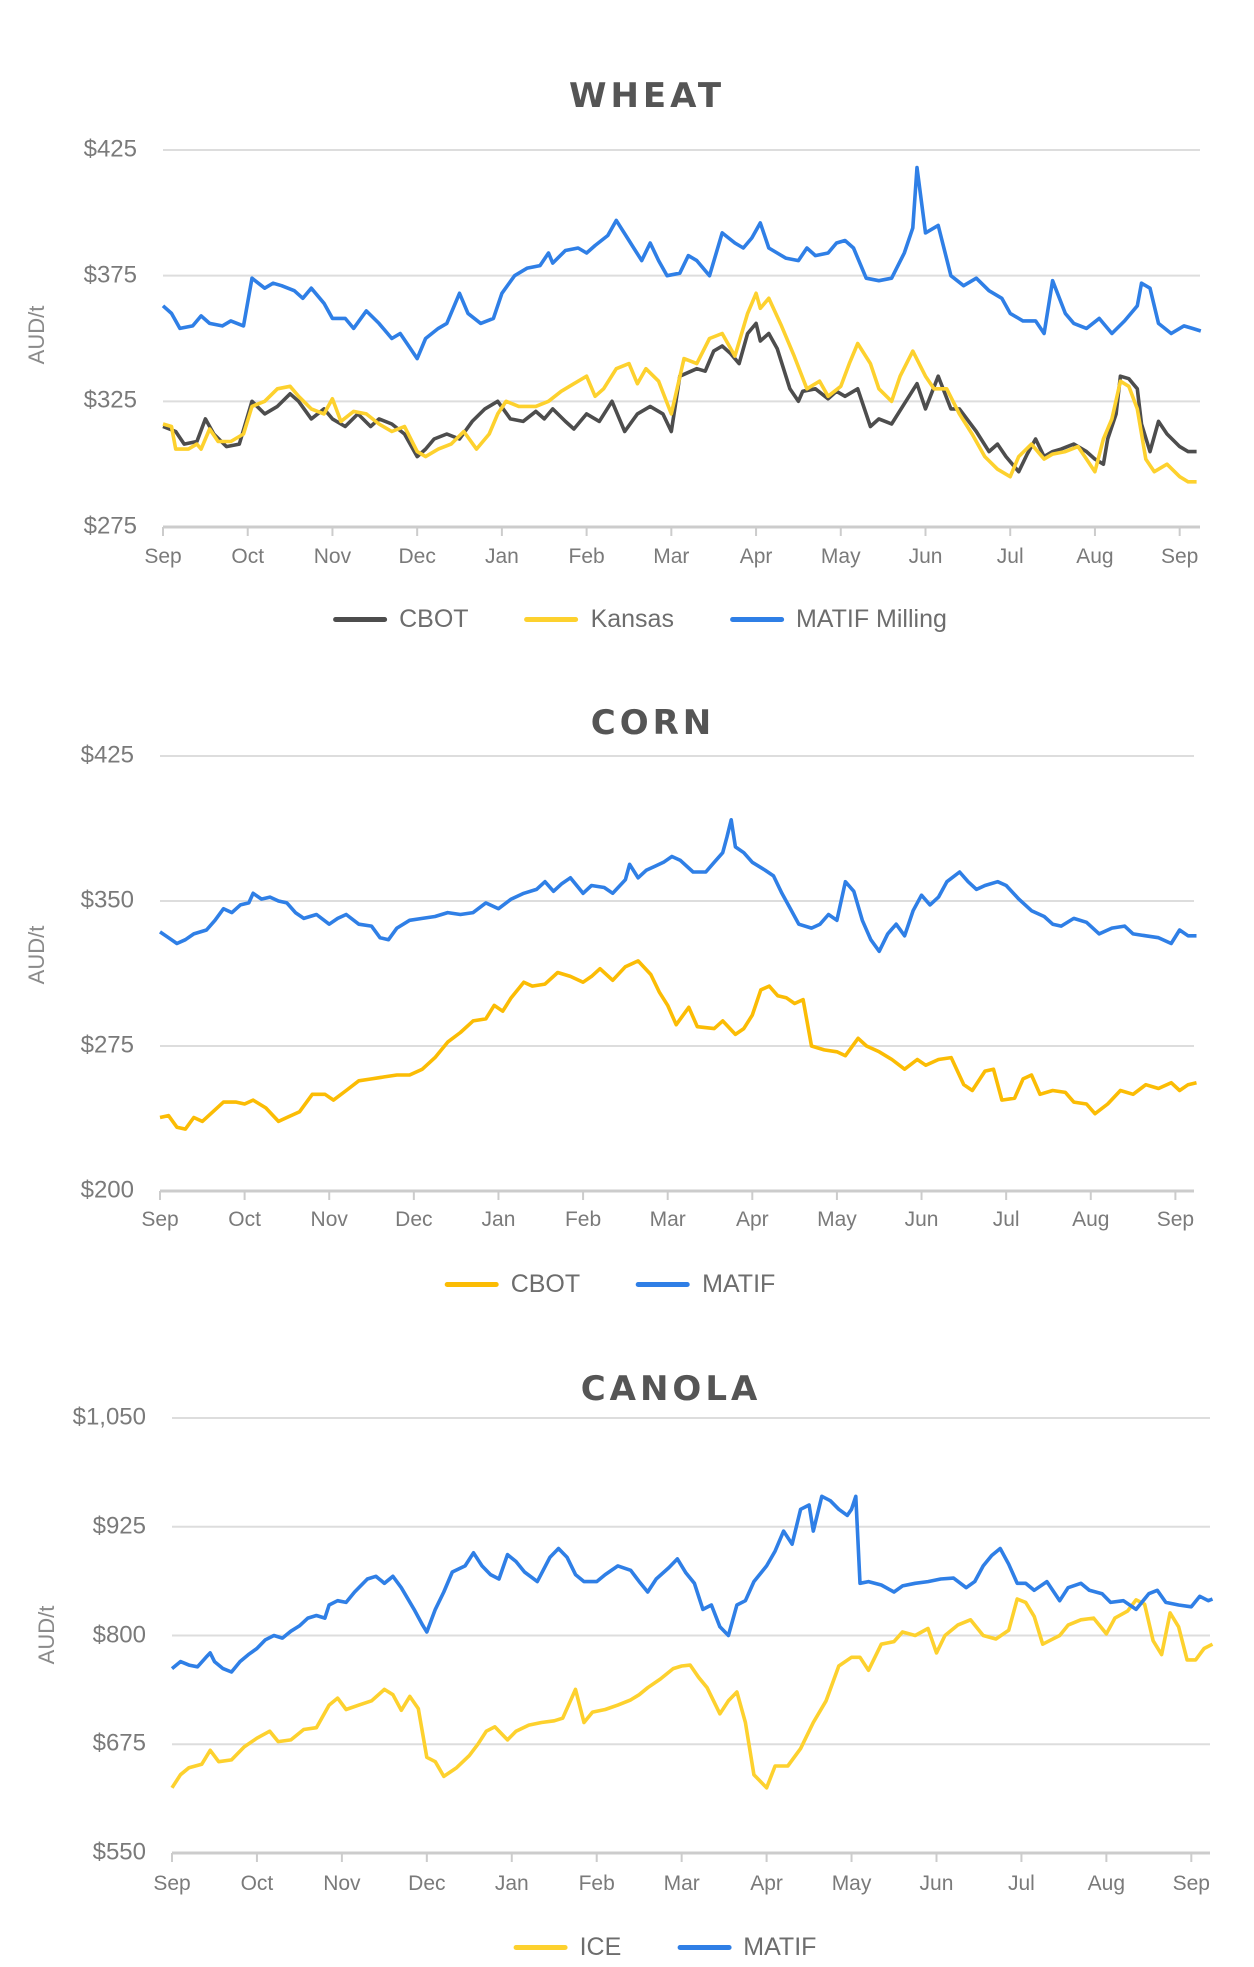 The image size is (1254, 1967). What do you see at coordinates (632, 619) in the screenshot?
I see `legend-label: Kansas` at bounding box center [632, 619].